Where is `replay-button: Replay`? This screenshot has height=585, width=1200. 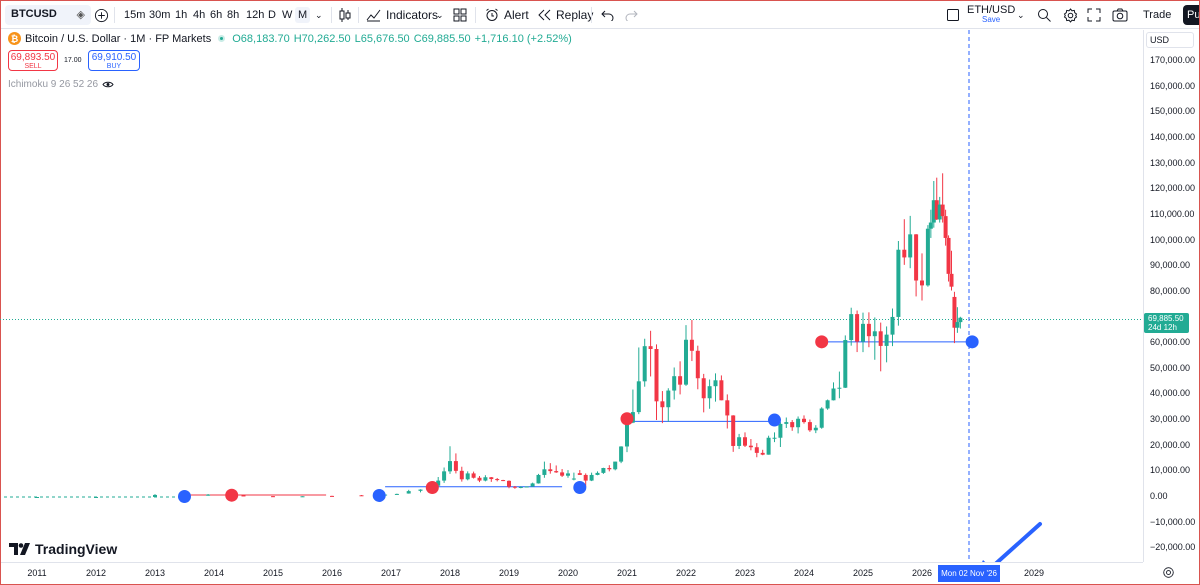
replay-button: Replay is located at coordinates (565, 15).